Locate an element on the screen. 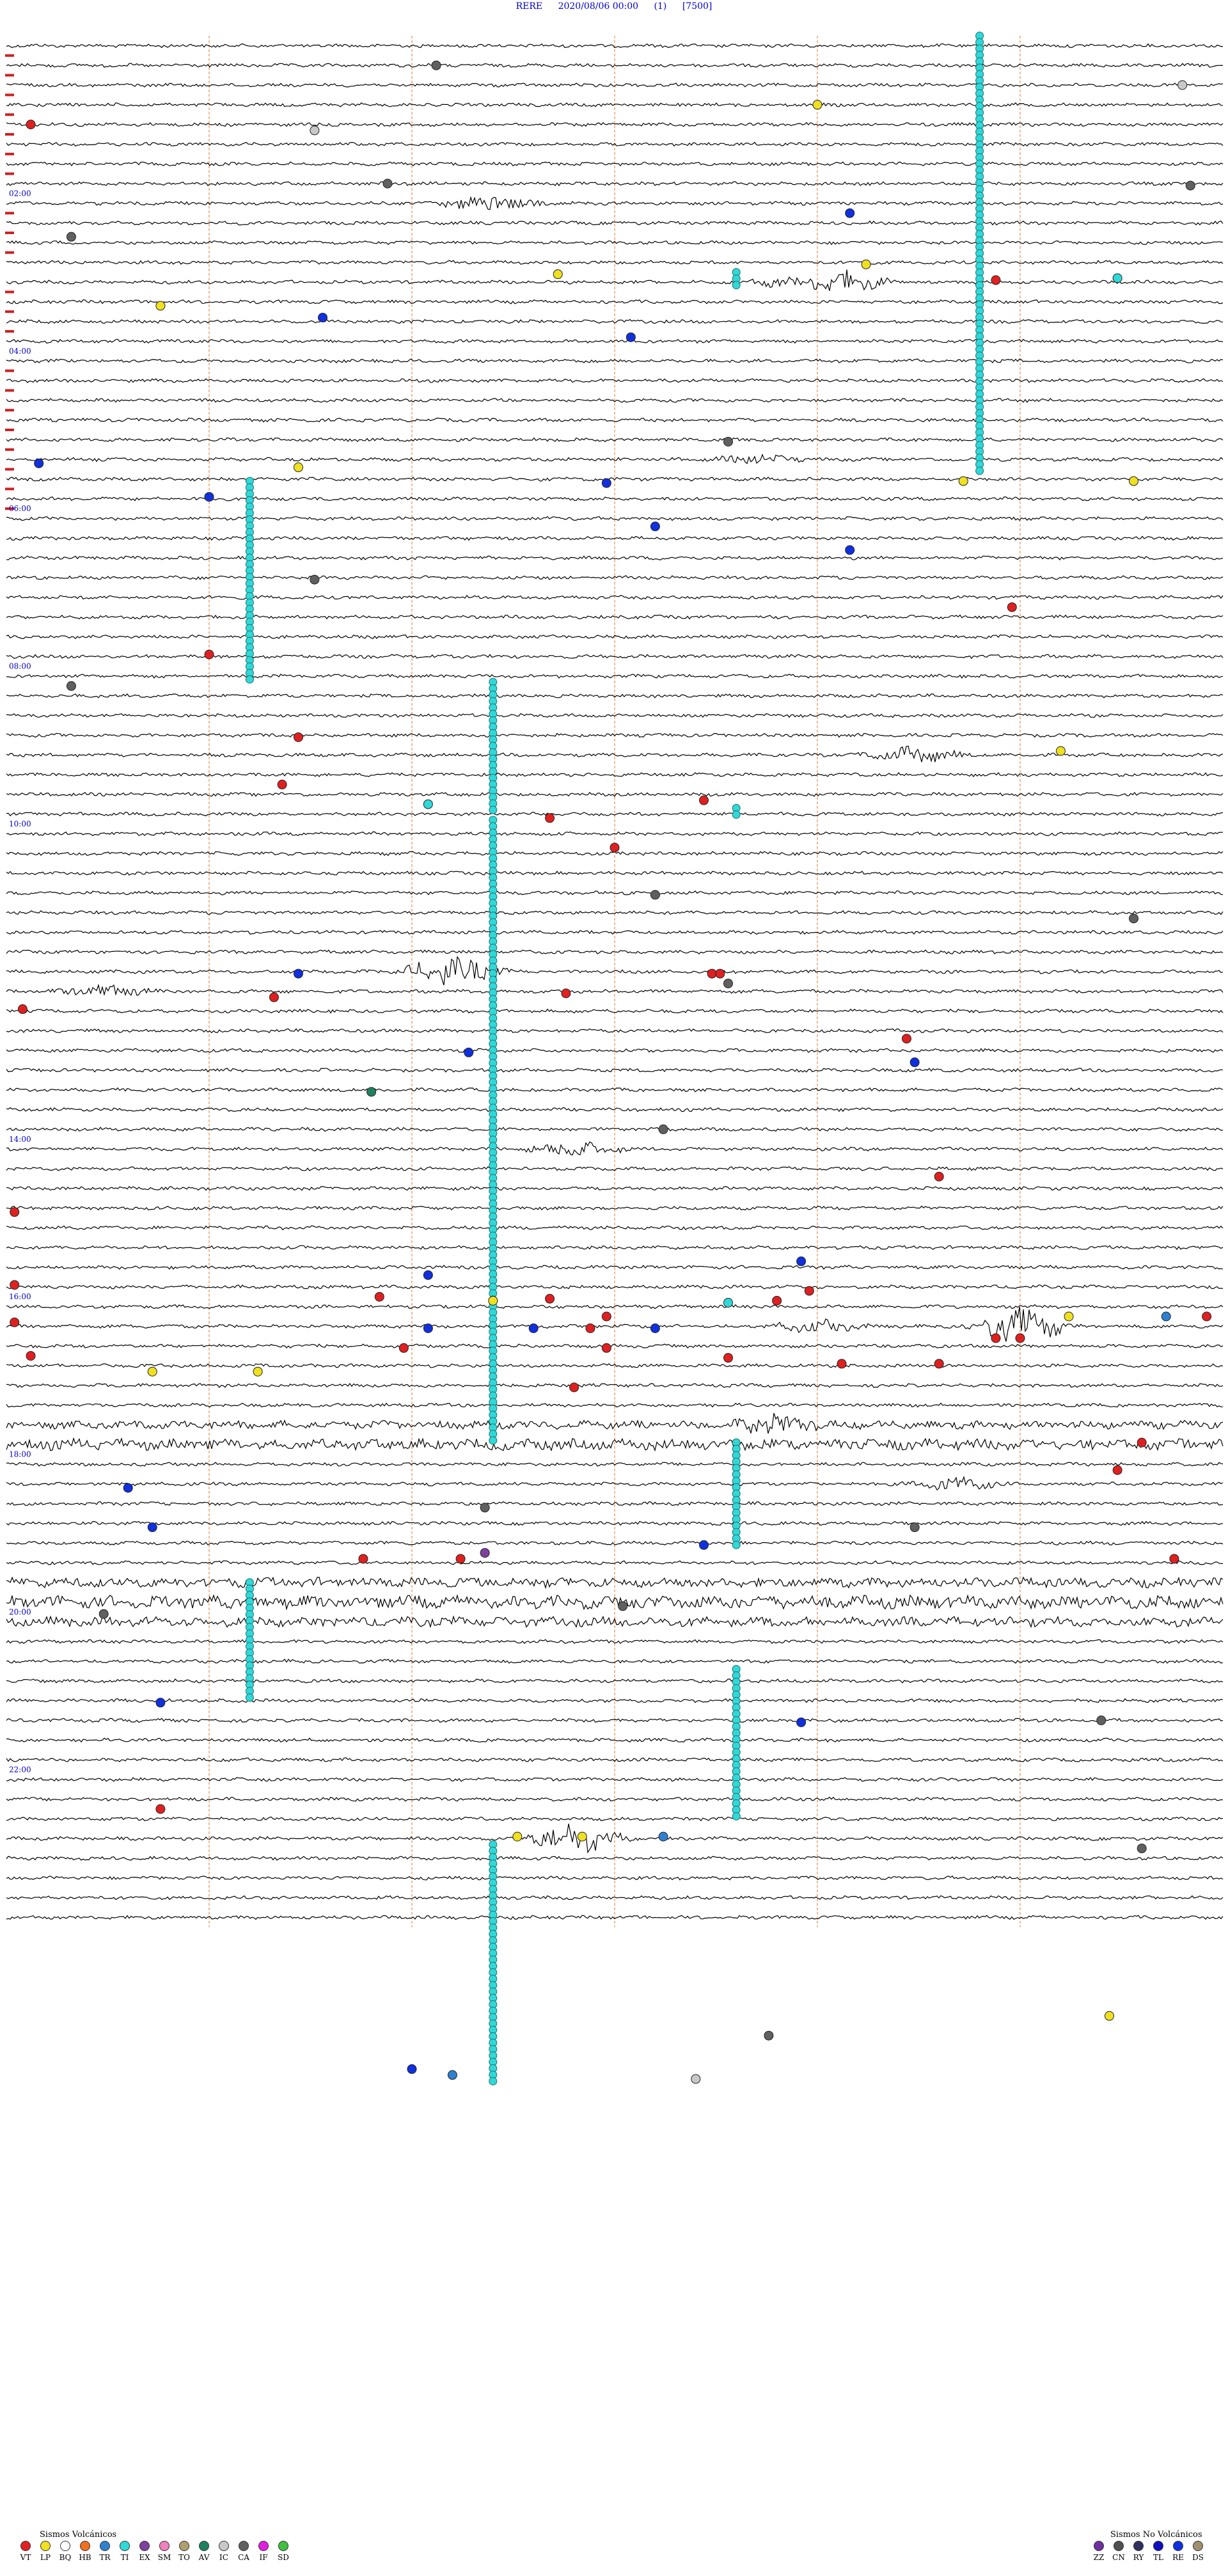 This screenshot has width=1228, height=2576. legend-label: TO is located at coordinates (184, 2557).